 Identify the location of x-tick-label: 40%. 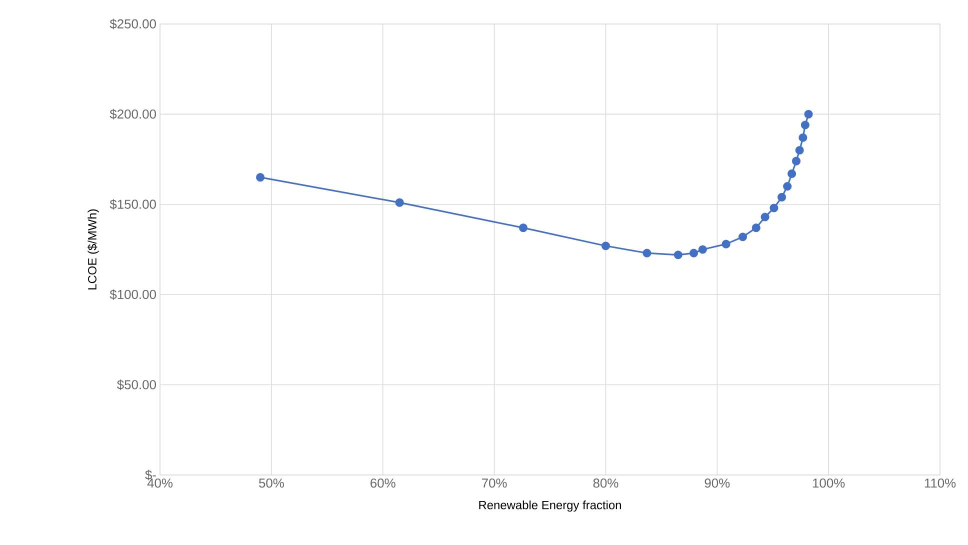
(160, 483).